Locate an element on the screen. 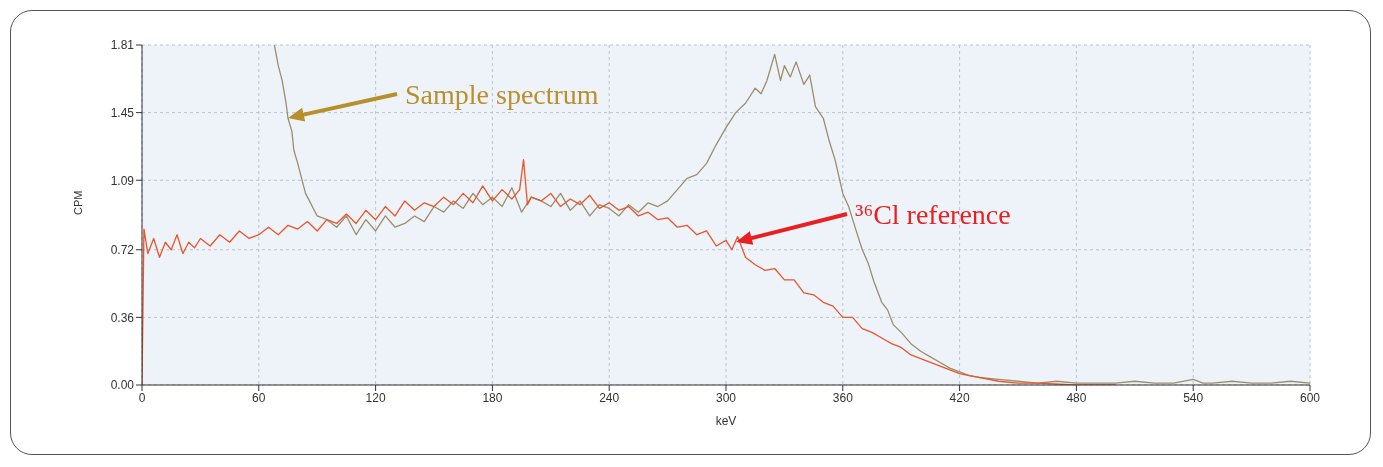  y-tick-label: 1.81 is located at coordinates (122, 45).